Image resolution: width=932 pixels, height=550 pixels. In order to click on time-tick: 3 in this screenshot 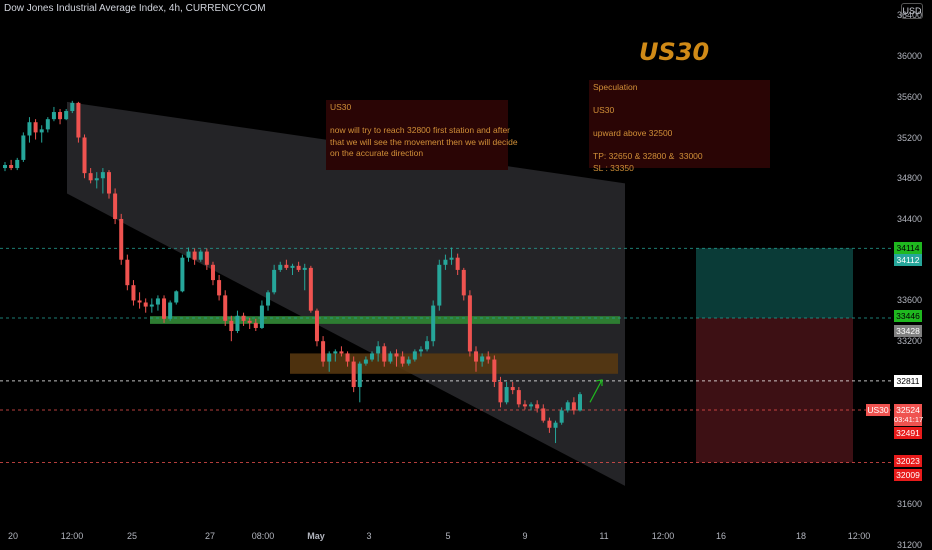, I will do `click(369, 536)`.